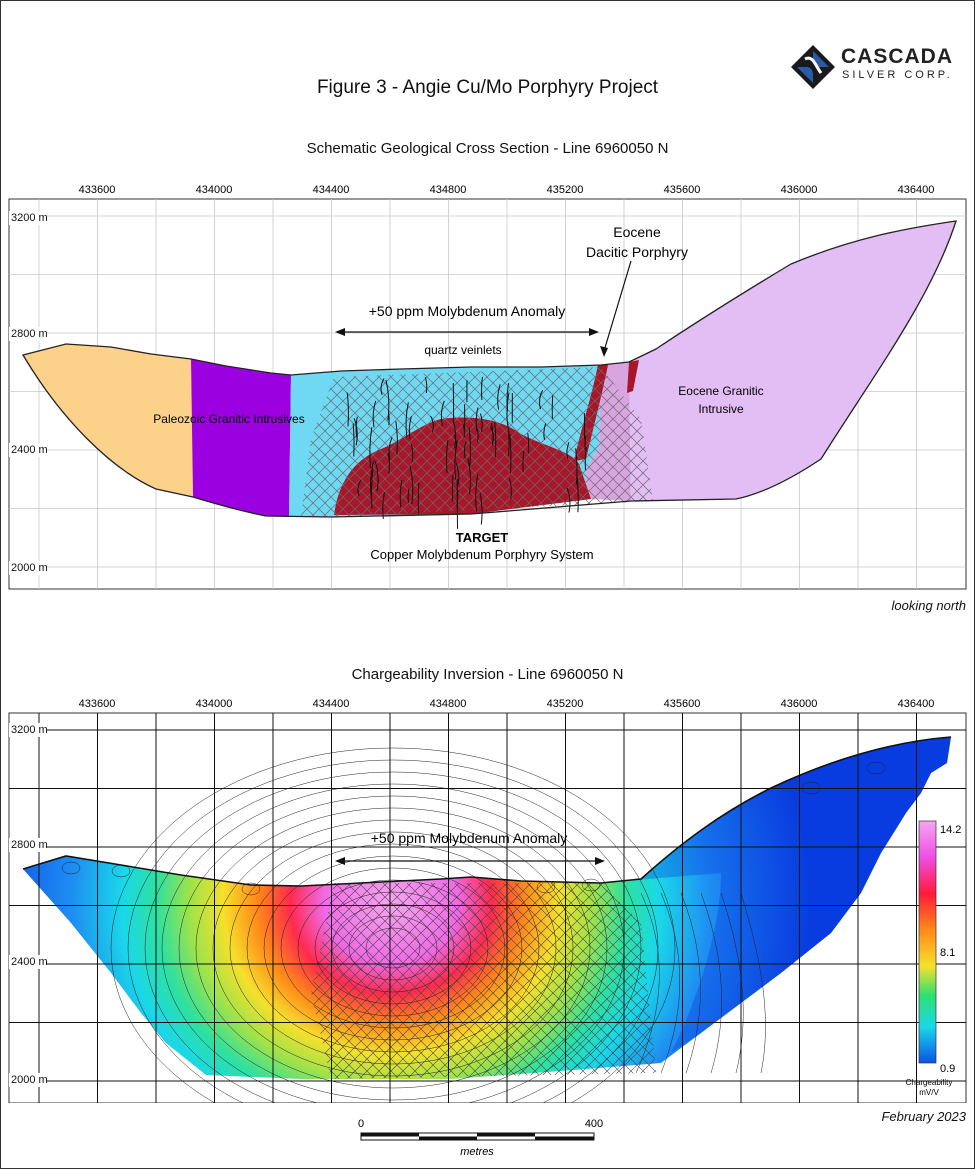 Image resolution: width=975 pixels, height=1169 pixels. I want to click on scale-bar: 0 400 metres, so click(480, 1138).